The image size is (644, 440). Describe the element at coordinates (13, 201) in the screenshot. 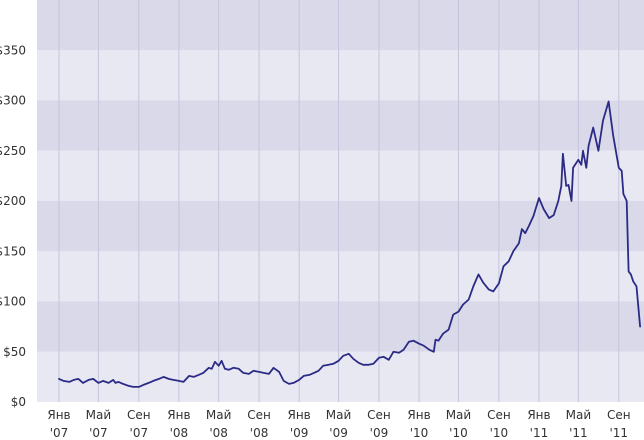

I see `y-tick-label: $200` at that location.